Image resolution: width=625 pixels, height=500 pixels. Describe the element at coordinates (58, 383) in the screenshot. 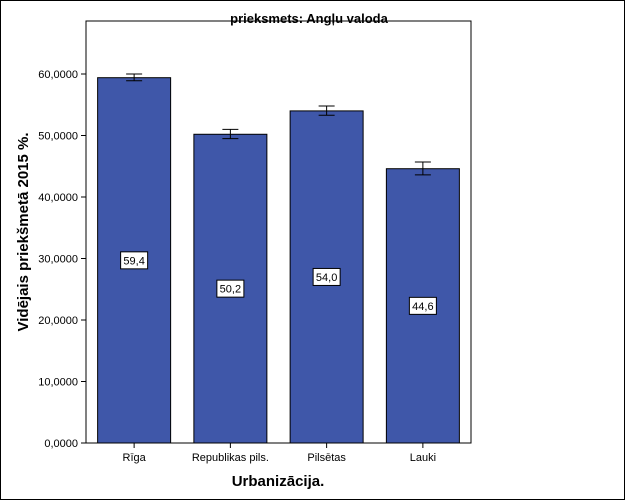

I see `y-tick-label: 10,0000` at that location.